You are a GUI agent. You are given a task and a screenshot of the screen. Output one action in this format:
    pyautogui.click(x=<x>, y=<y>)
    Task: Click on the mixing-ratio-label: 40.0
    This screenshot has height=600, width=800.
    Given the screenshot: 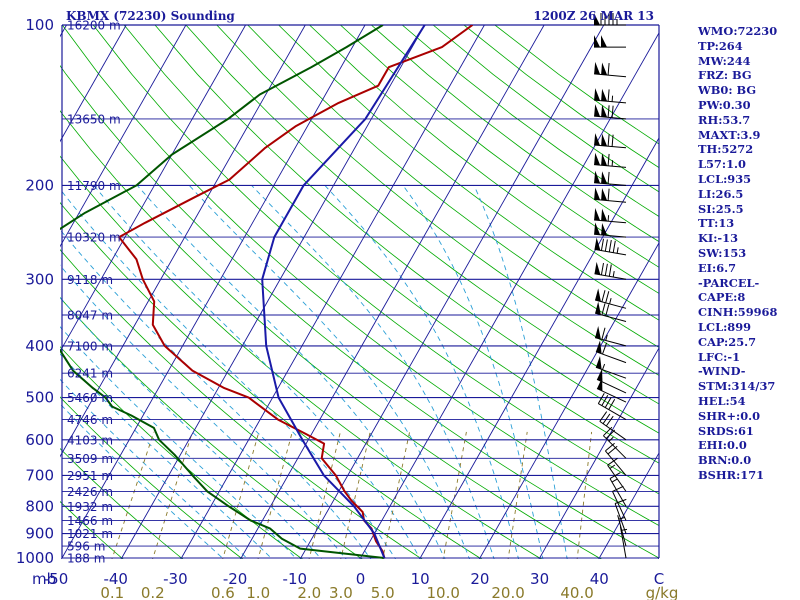 What is the action you would take?
    pyautogui.click(x=576, y=592)
    